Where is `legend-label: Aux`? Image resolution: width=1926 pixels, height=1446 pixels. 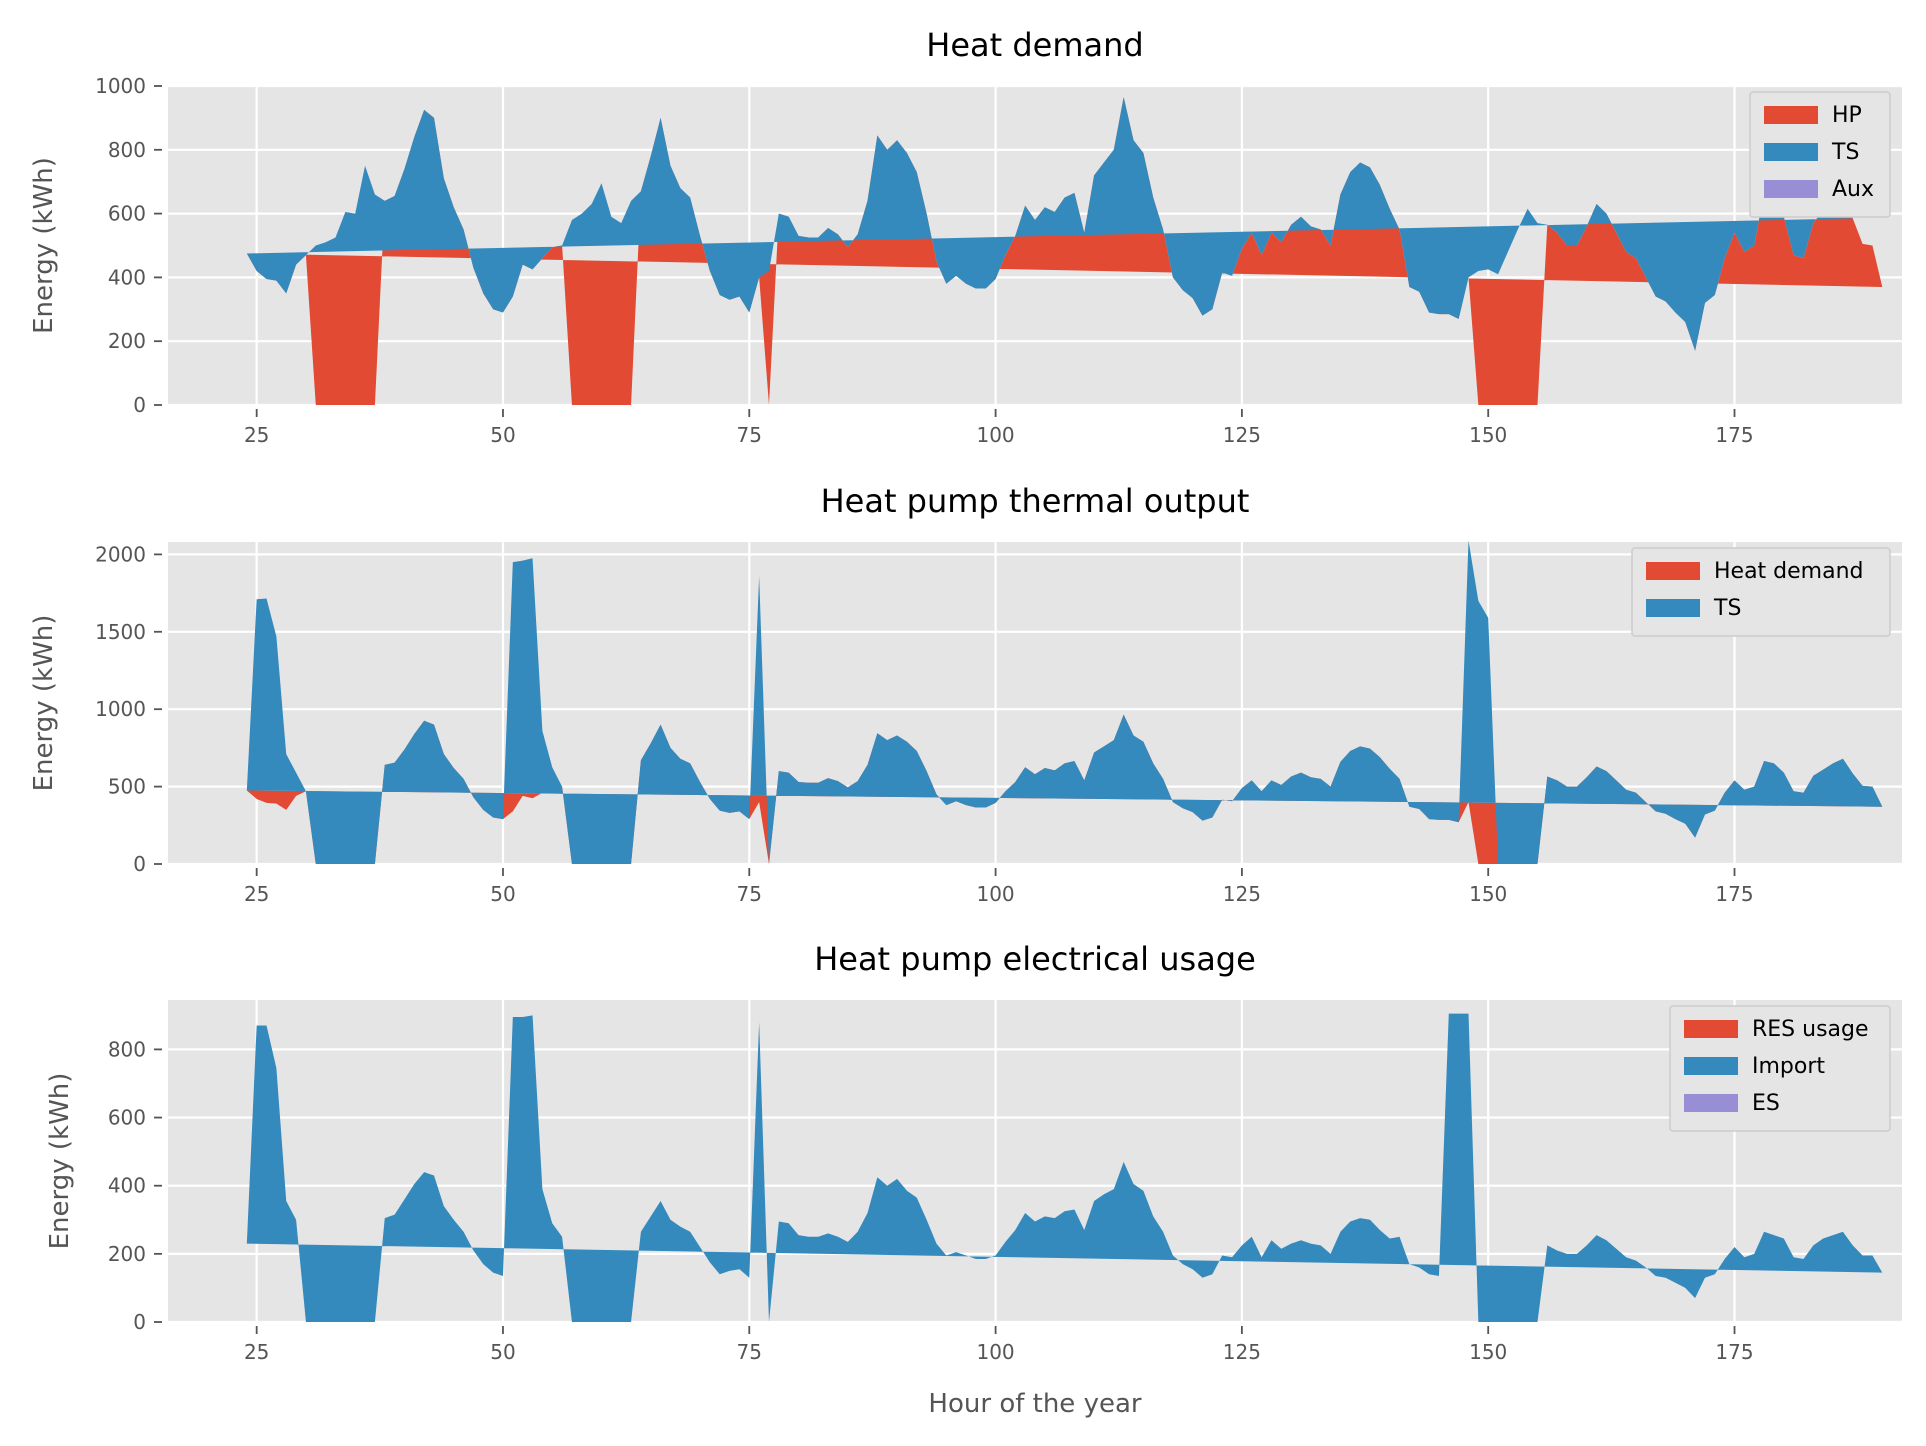 legend-label: Aux is located at coordinates (1853, 189).